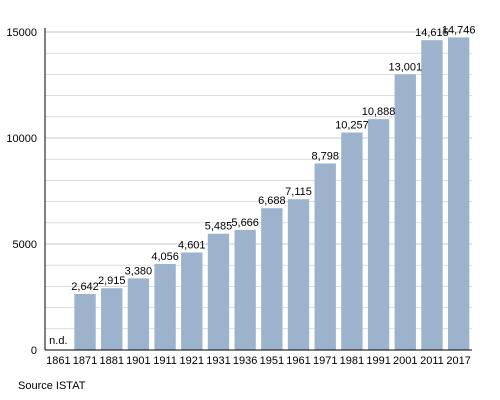 The width and height of the screenshot is (500, 400). I want to click on bar-1911, so click(165, 307).